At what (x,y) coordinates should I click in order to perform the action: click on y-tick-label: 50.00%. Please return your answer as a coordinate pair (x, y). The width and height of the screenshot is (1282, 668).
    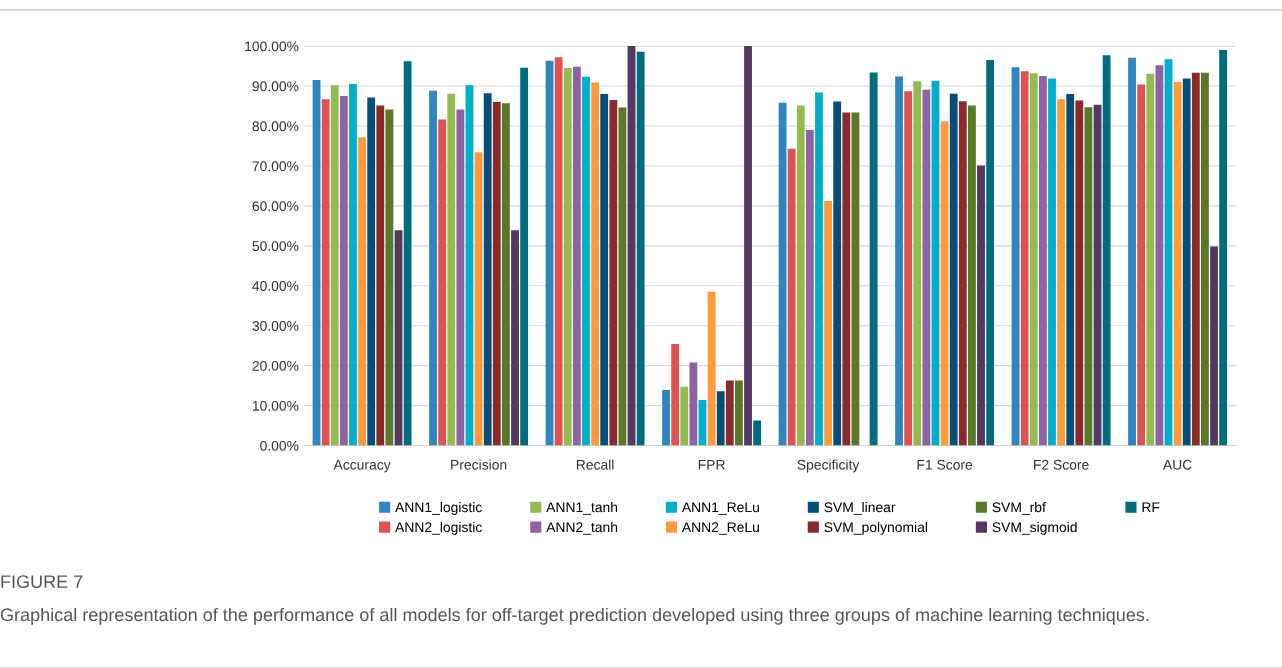
    Looking at the image, I should click on (275, 246).